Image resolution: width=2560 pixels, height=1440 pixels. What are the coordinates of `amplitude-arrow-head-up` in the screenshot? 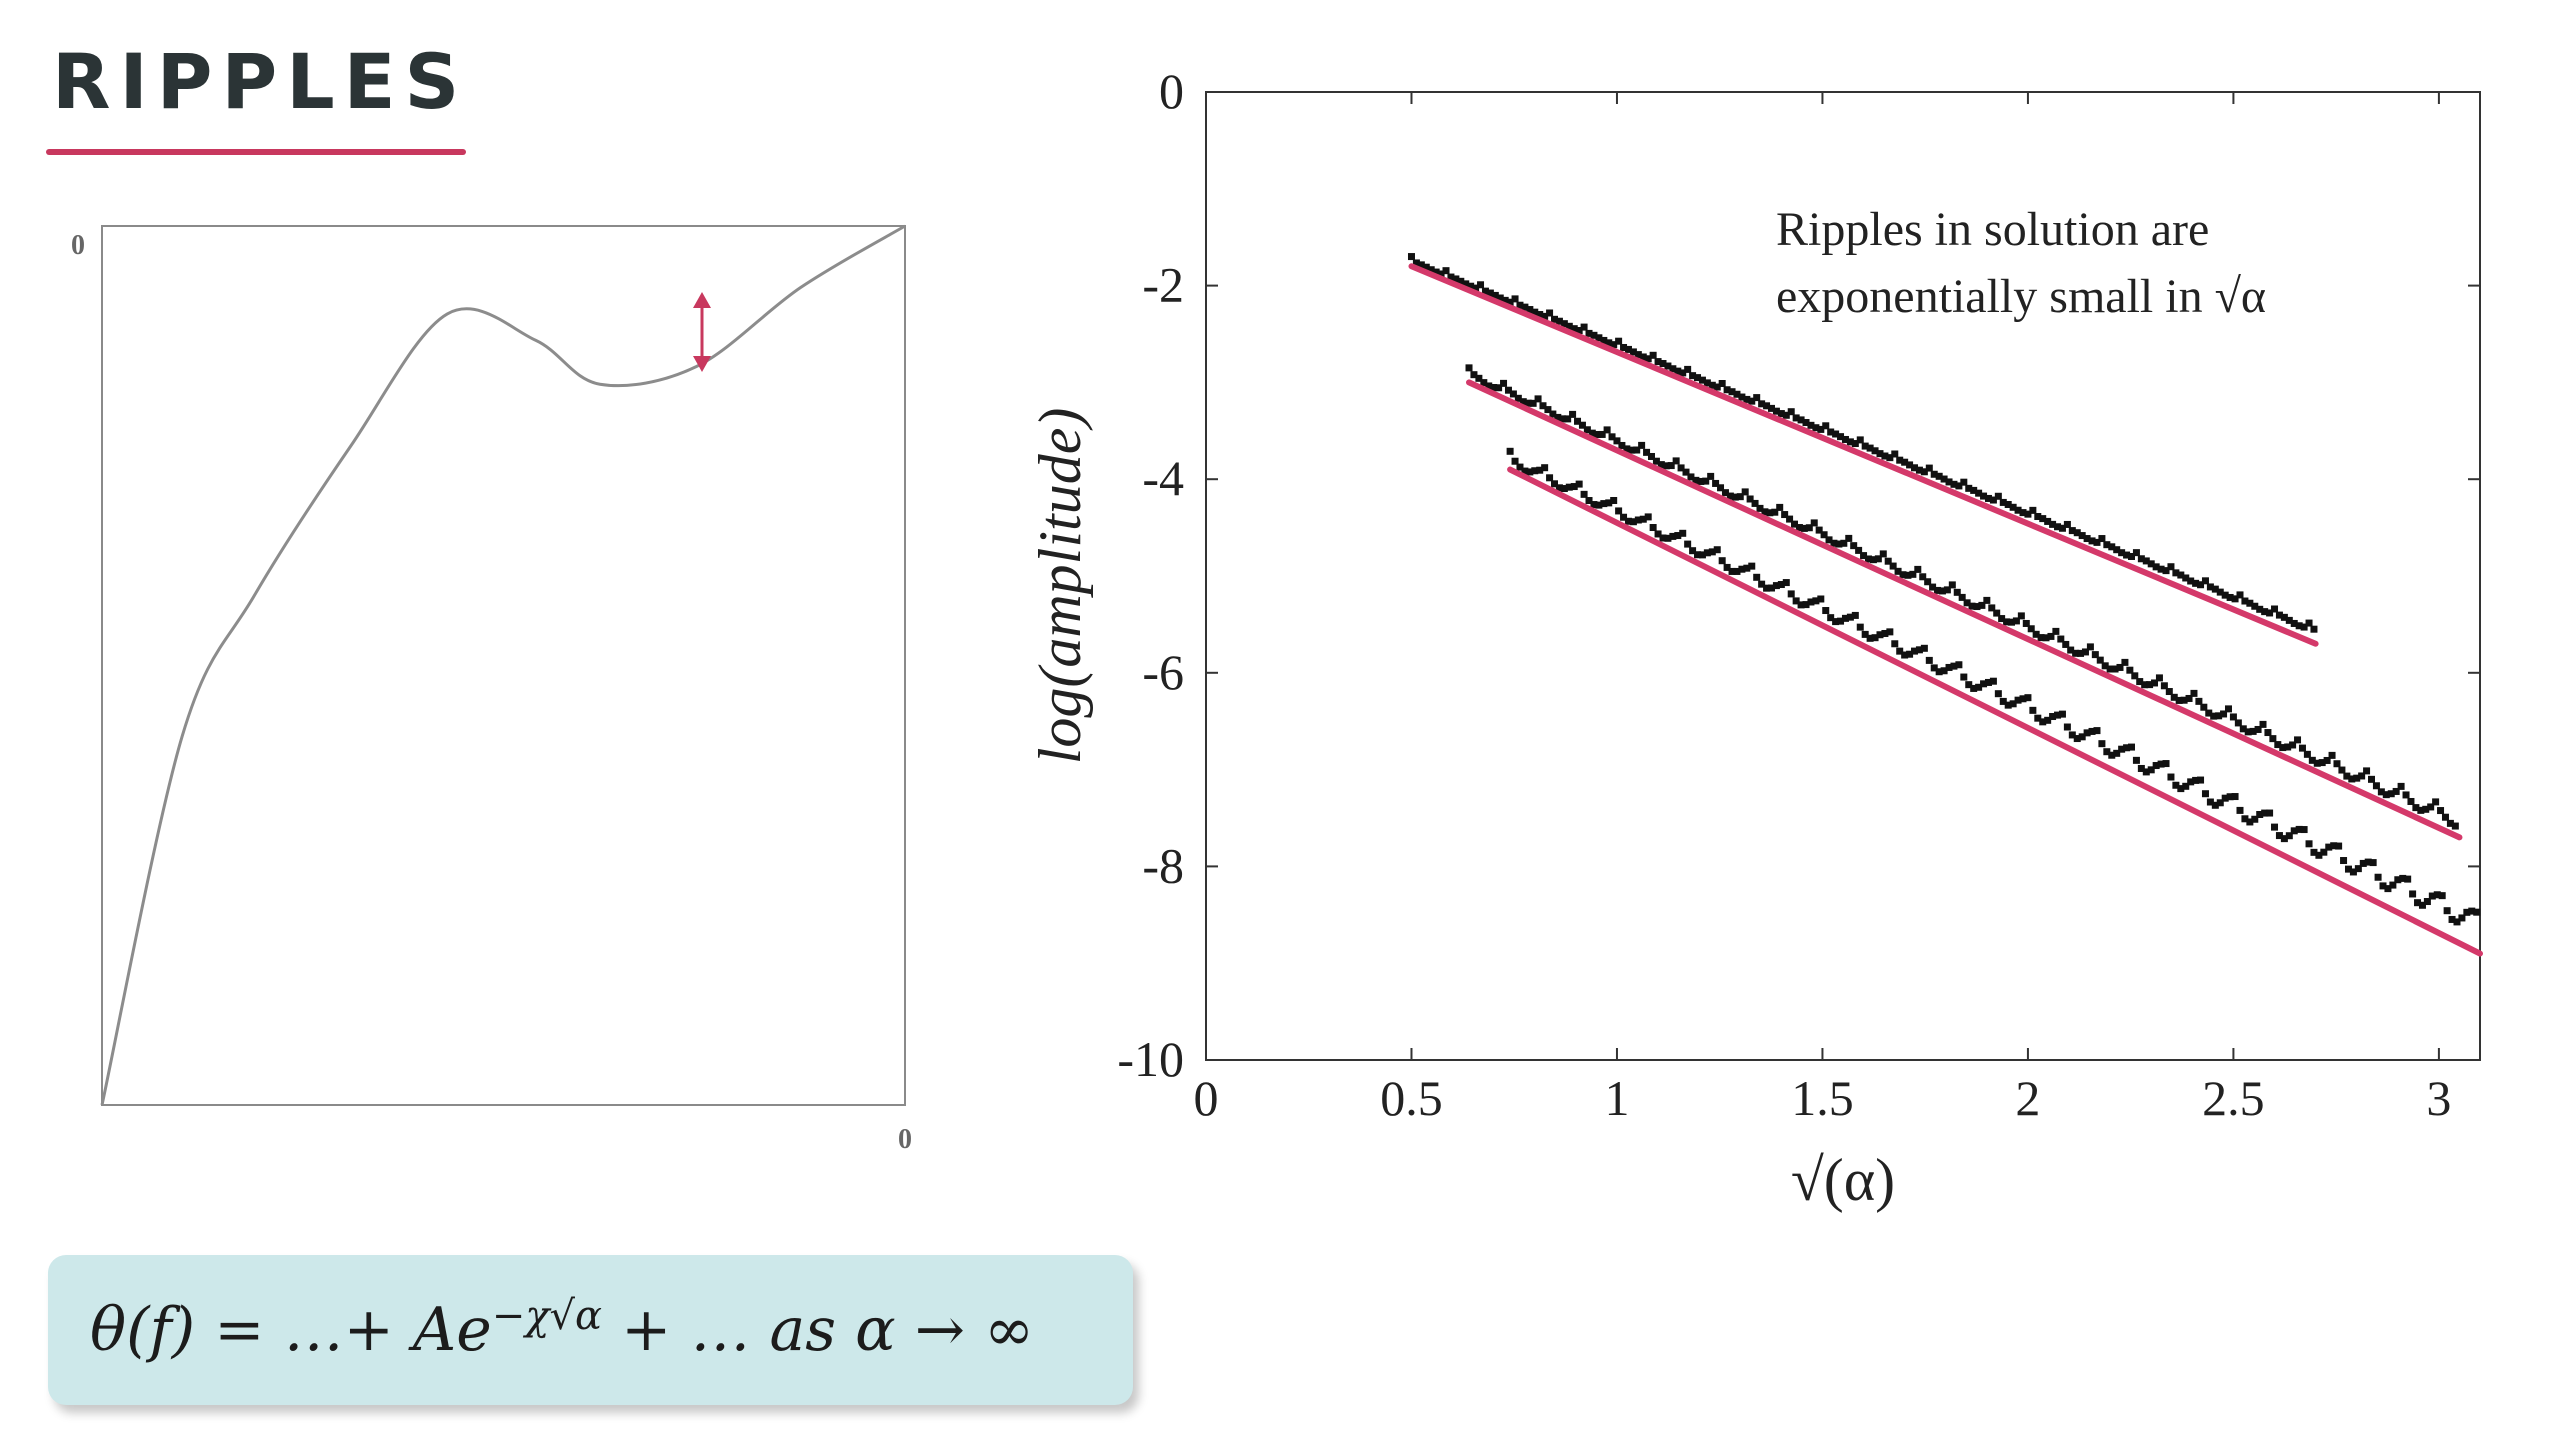 It's located at (702, 300).